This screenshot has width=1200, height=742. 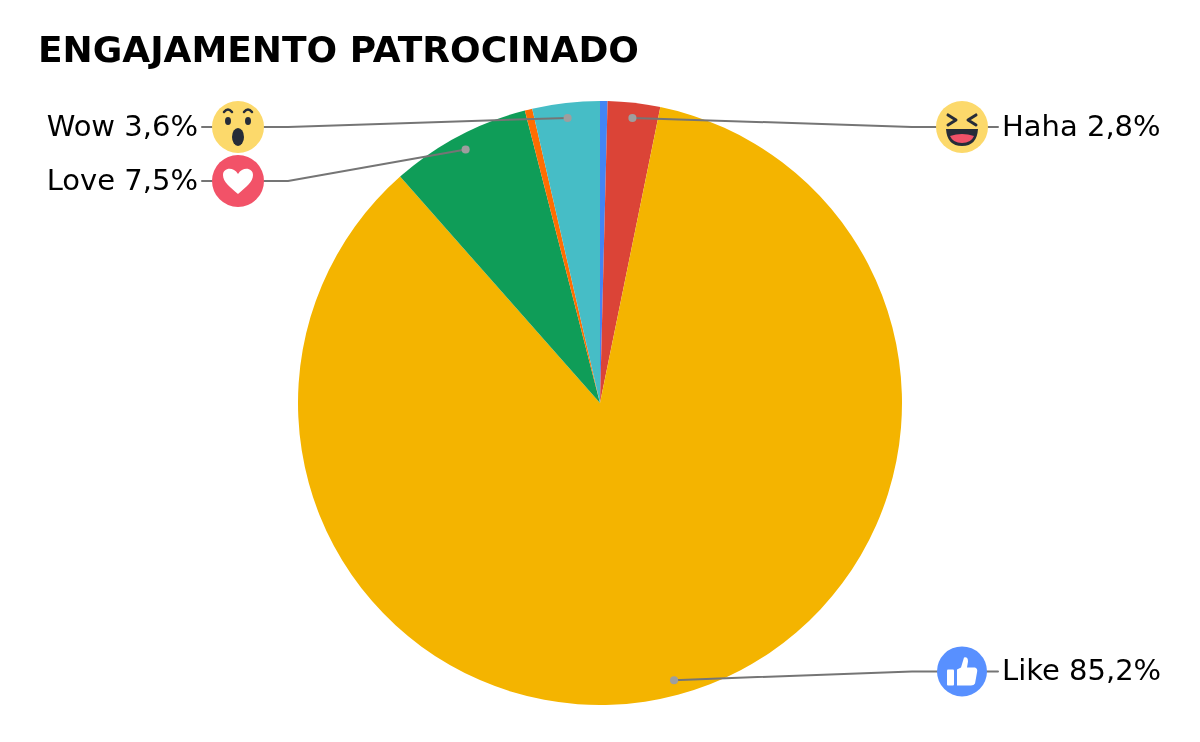 I want to click on slice-label: Love 7,5%, so click(x=122, y=179).